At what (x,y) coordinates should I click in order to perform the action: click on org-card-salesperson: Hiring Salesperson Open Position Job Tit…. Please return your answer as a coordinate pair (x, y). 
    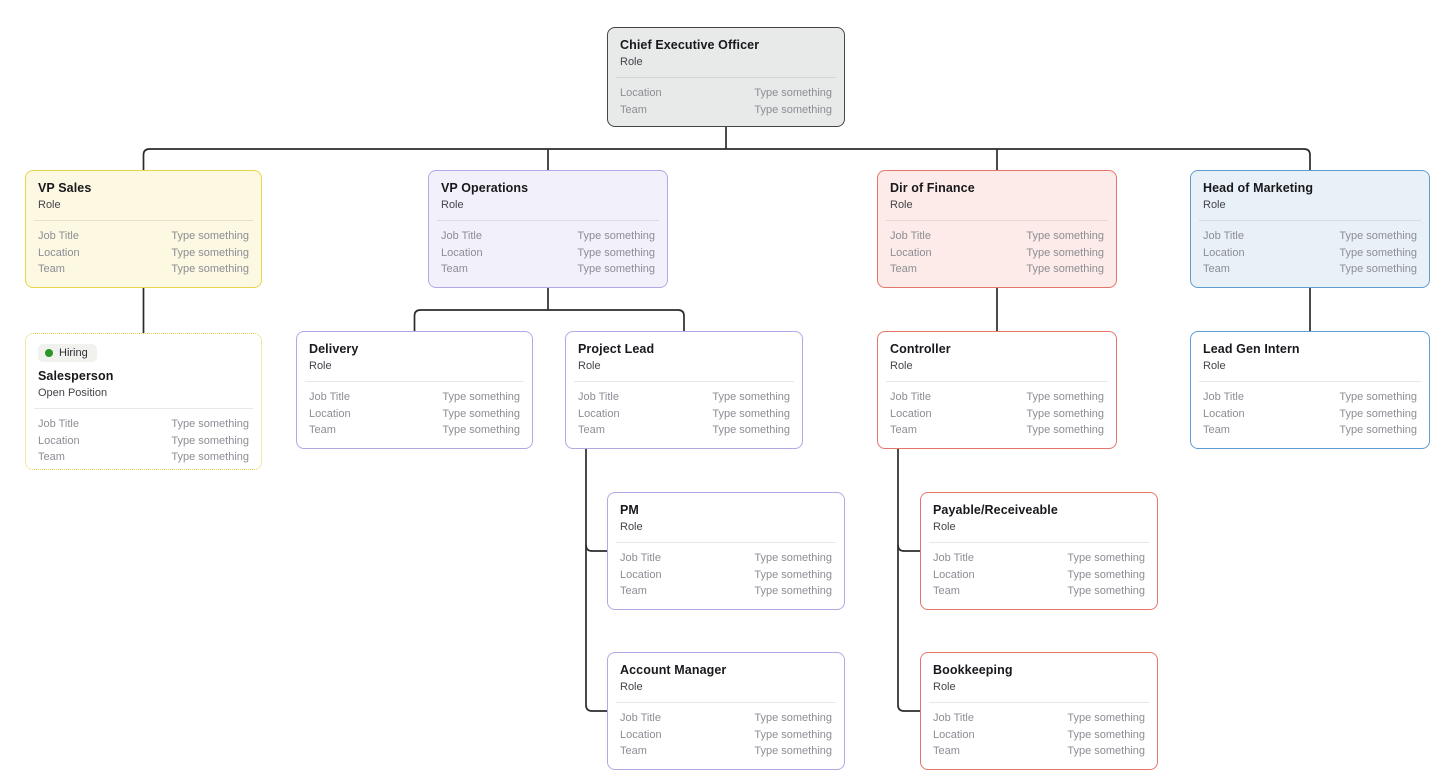
    Looking at the image, I should click on (143, 401).